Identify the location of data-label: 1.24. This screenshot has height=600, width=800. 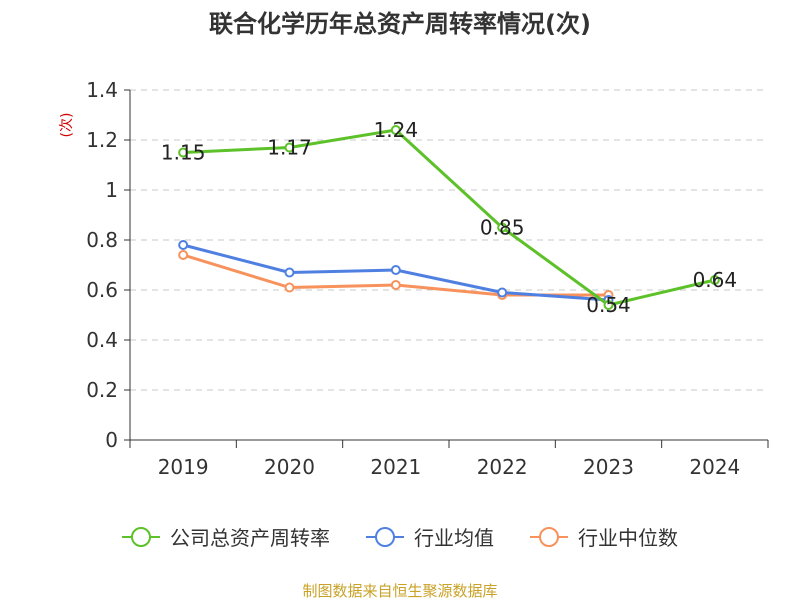
(396, 130).